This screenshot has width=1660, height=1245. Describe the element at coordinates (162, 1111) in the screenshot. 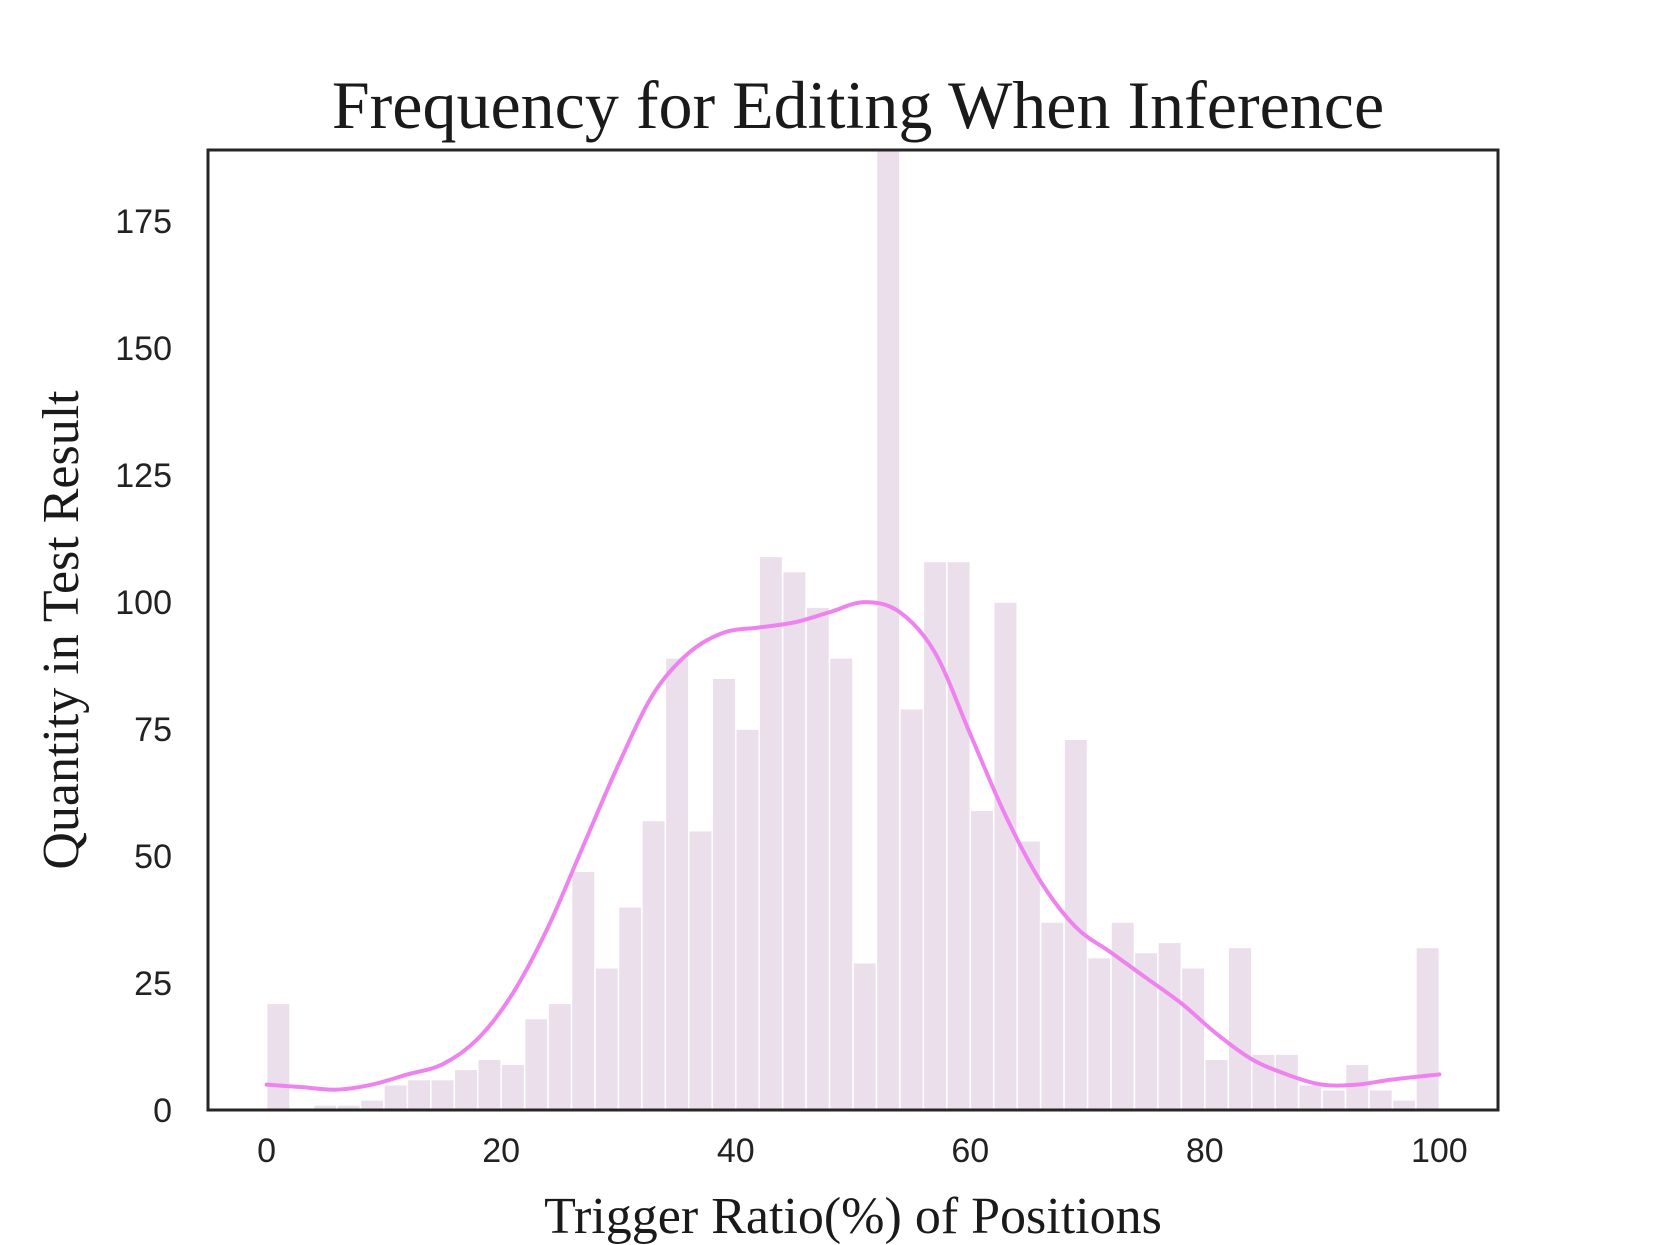

I see `y-tick-label: 0` at that location.